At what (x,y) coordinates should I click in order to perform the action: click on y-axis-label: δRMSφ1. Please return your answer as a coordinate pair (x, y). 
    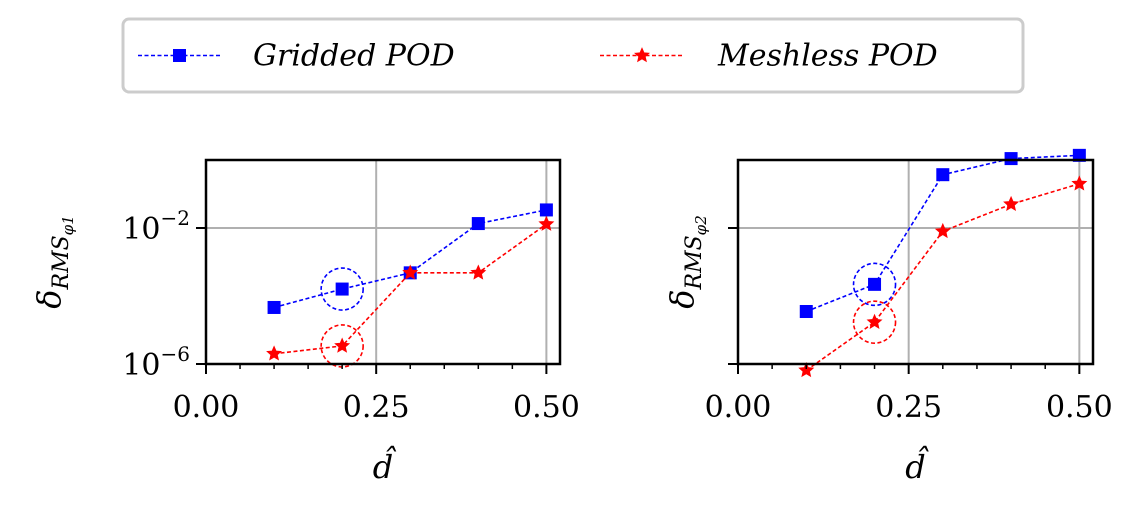
    Looking at the image, I should click on (53, 261).